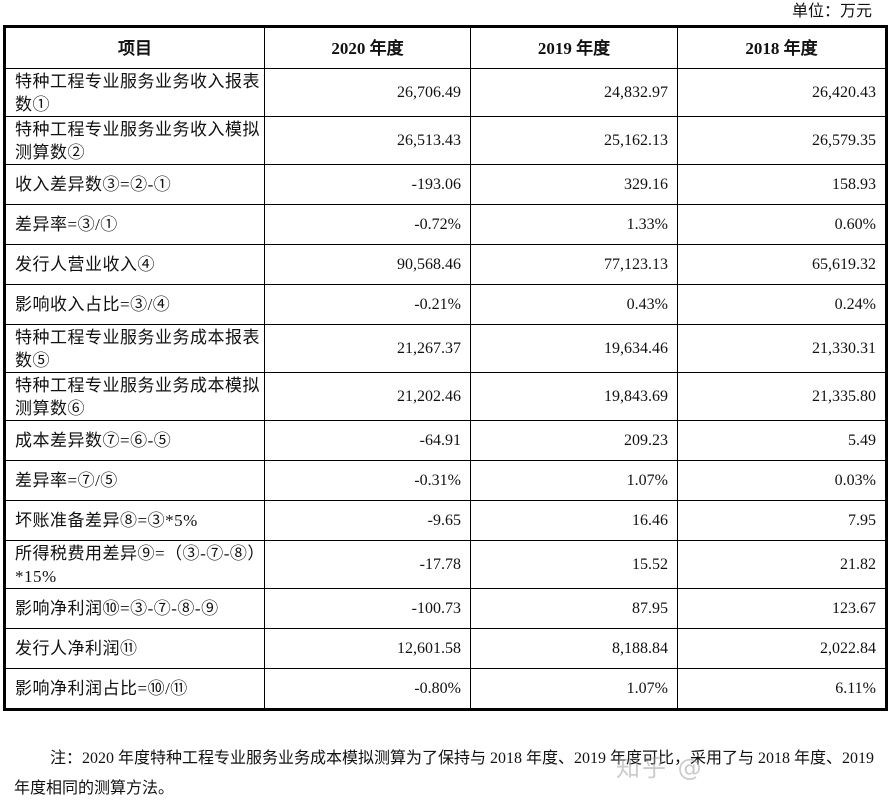 The image size is (888, 809). I want to click on row-label: 成本差异数⑦=⑥-⑤, so click(134, 440).